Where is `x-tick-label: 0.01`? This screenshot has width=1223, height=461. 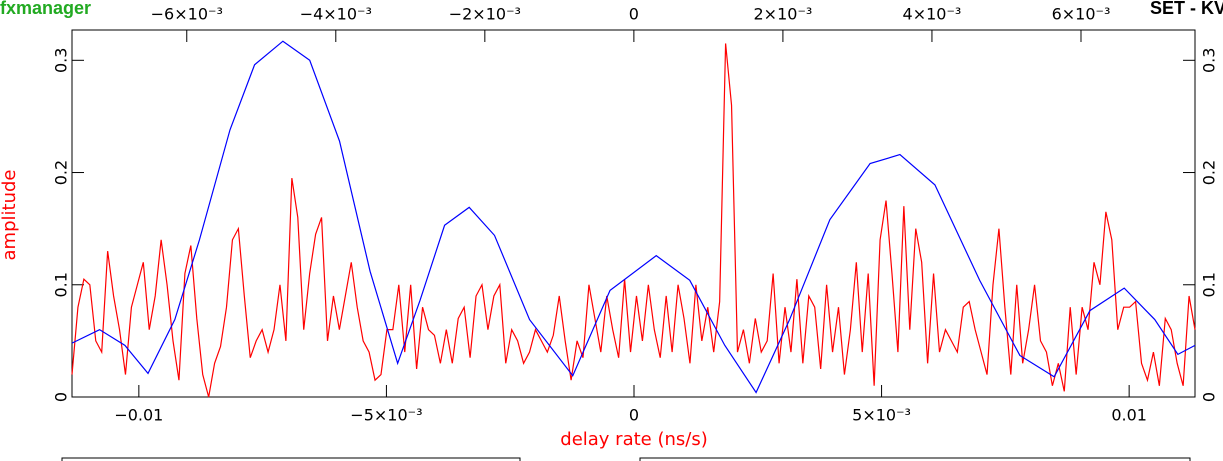
x-tick-label: 0.01 is located at coordinates (1129, 415).